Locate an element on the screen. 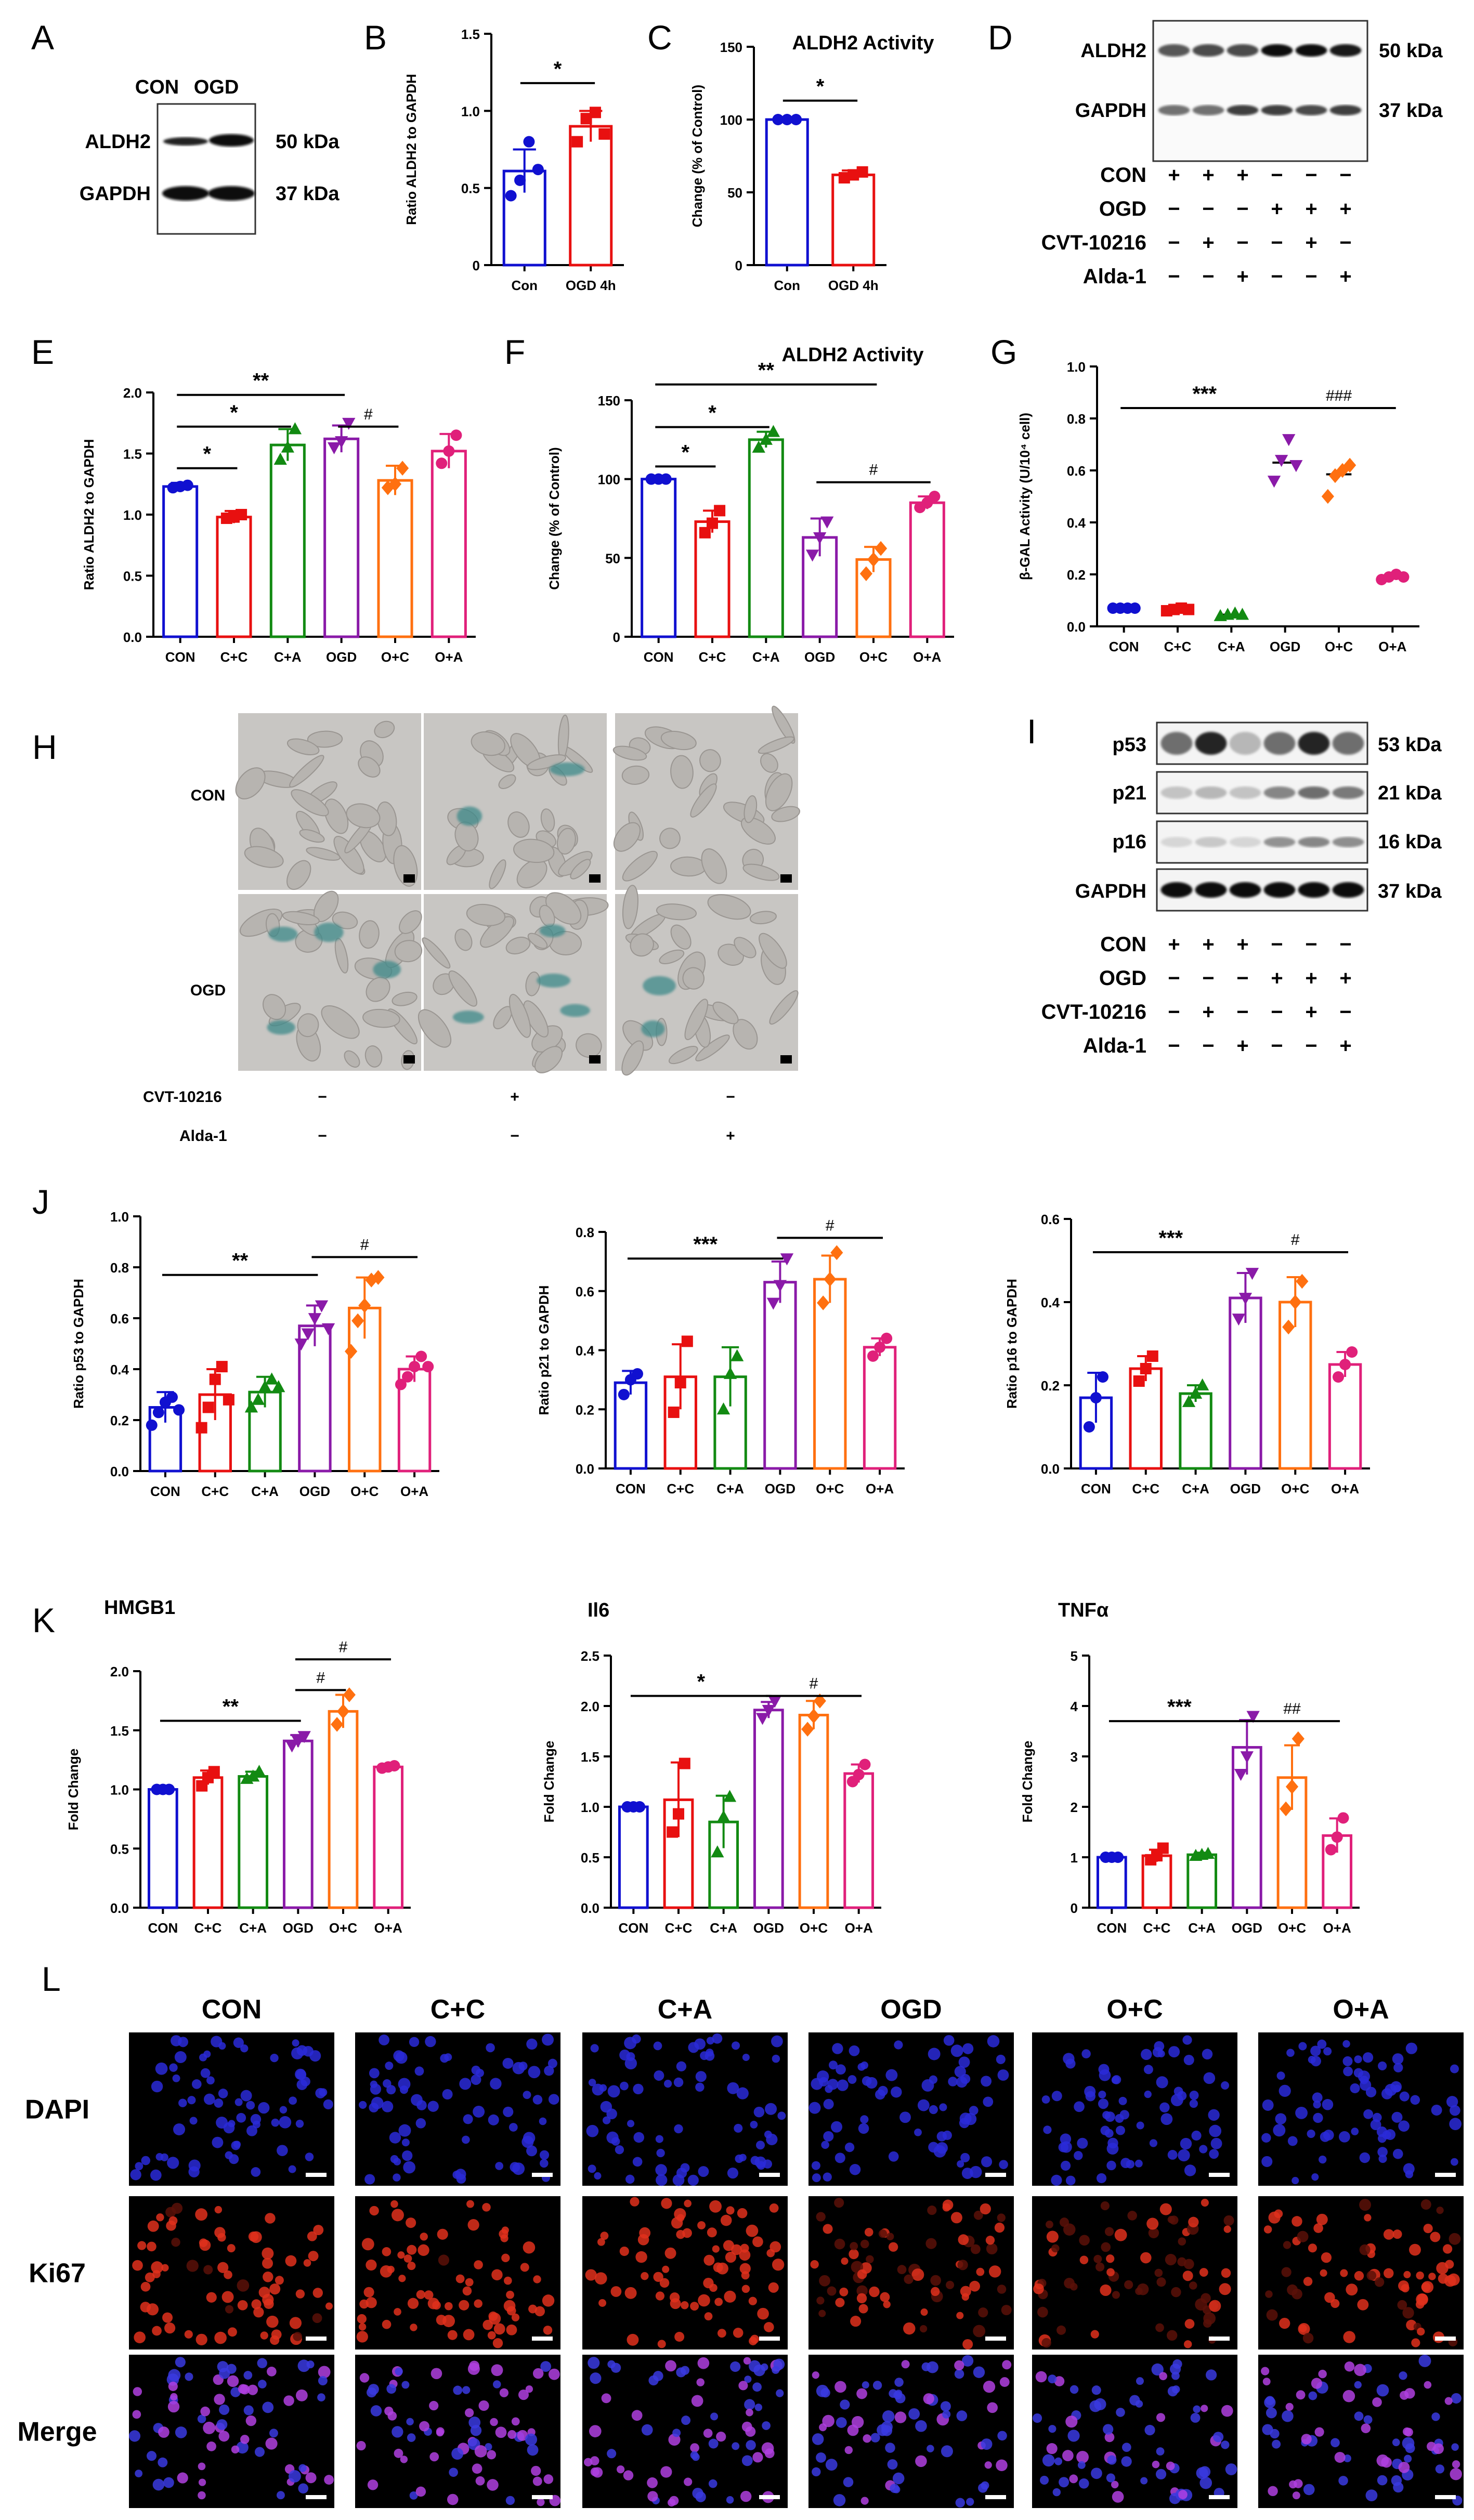 The height and width of the screenshot is (2520, 1474). x-tick-label: C+C is located at coordinates (1157, 1928).